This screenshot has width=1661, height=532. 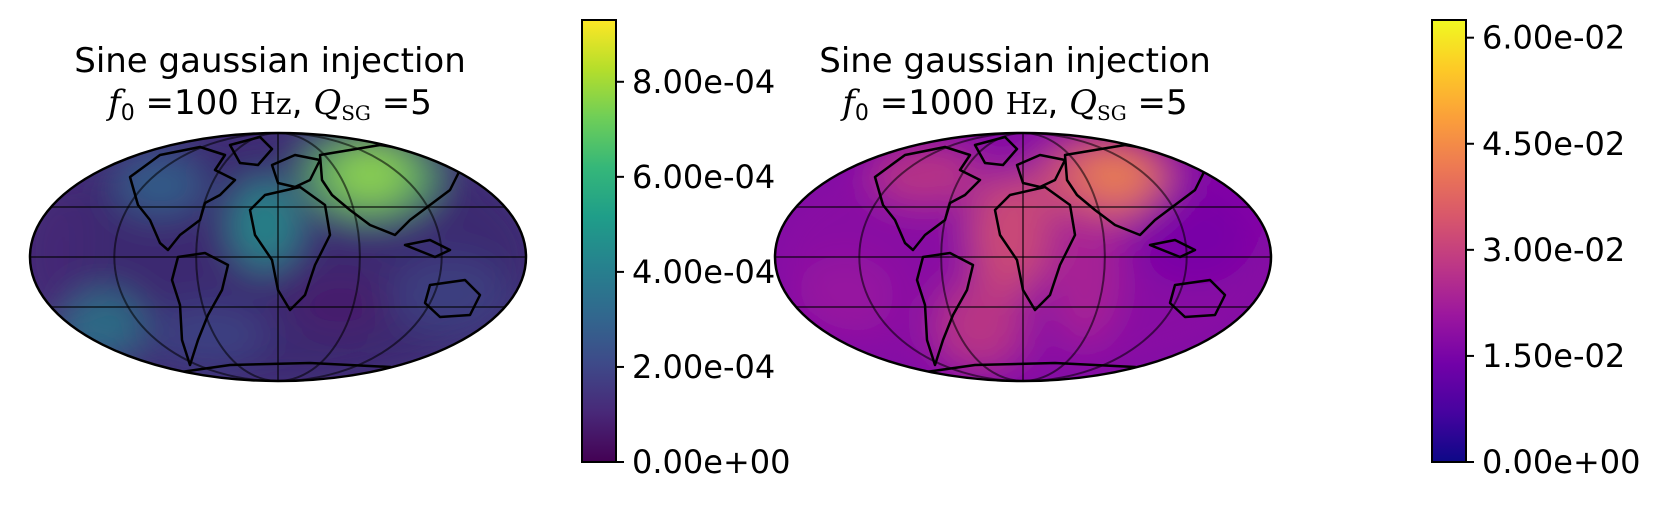 I want to click on colorbar-tick-label: 6.00e-02, so click(x=1553, y=38).